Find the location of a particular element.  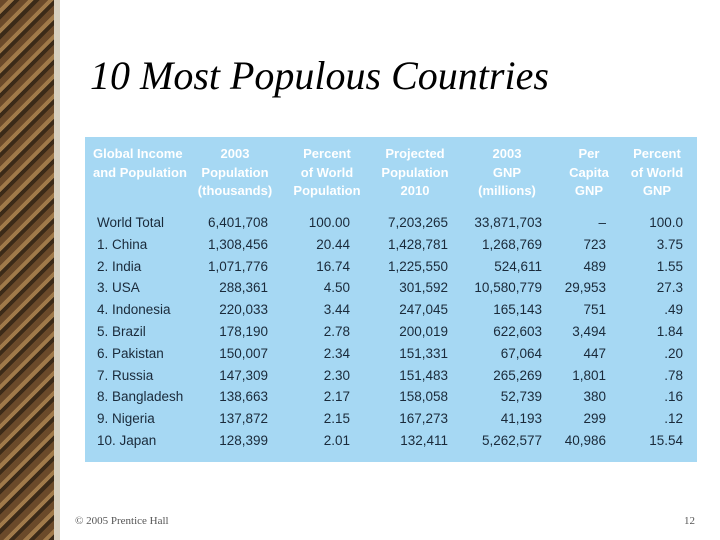

table-cell: 265,269 is located at coordinates (517, 375).